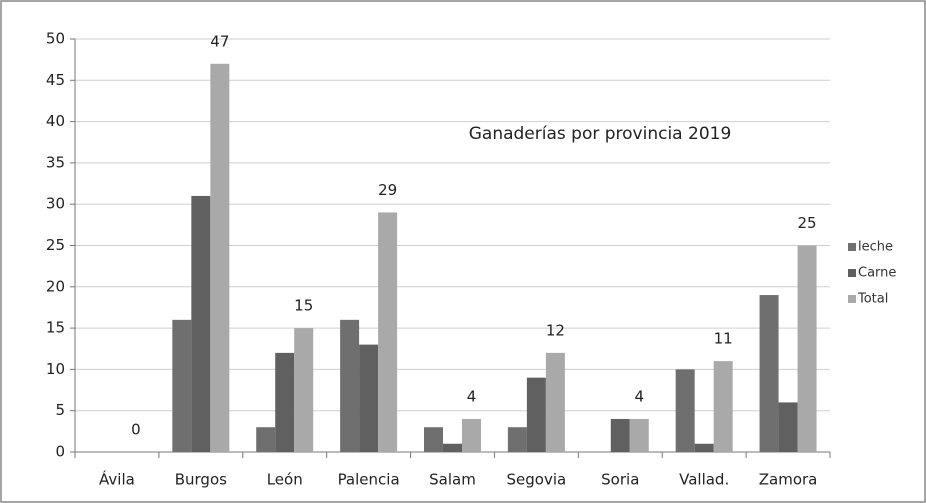 The height and width of the screenshot is (503, 926). Describe the element at coordinates (55, 204) in the screenshot. I see `y-tick-label: 30` at that location.